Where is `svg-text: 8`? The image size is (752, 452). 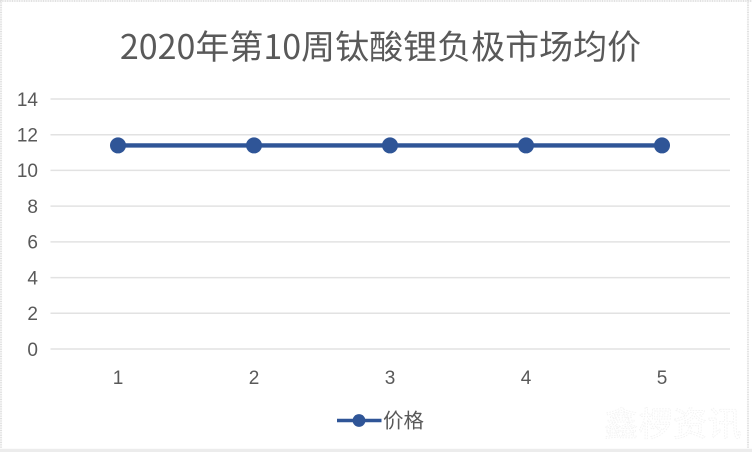
svg-text: 8 is located at coordinates (32, 207).